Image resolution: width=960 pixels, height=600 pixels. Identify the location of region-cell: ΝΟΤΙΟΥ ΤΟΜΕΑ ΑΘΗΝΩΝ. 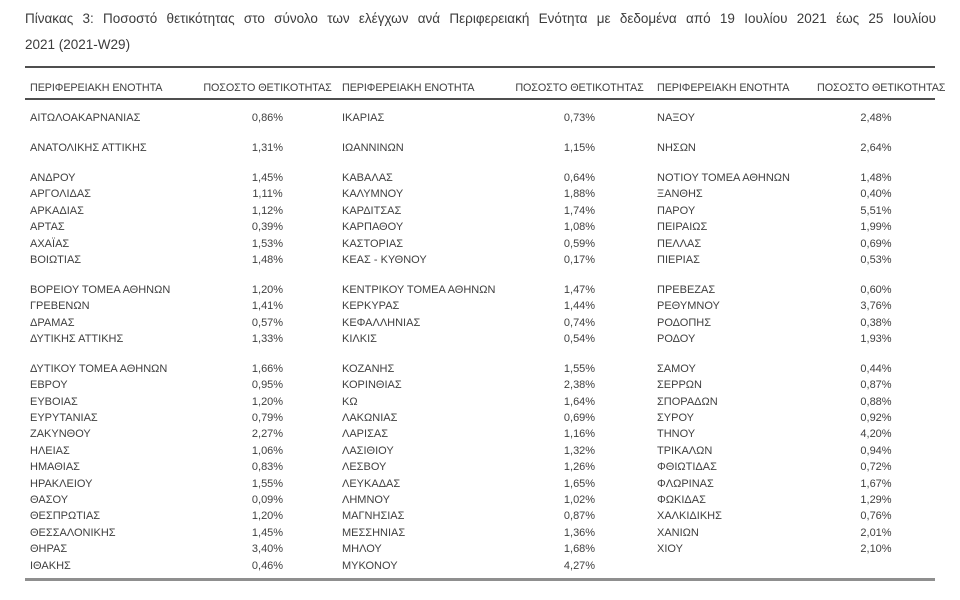
(723, 177).